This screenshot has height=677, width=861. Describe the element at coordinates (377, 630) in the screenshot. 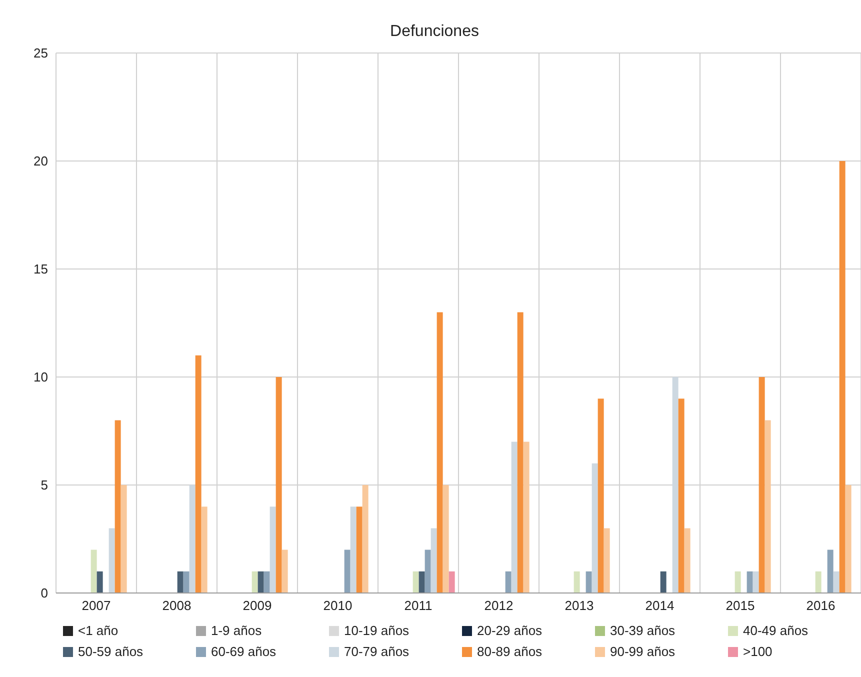

I see `legend-label: 10-19 años` at that location.